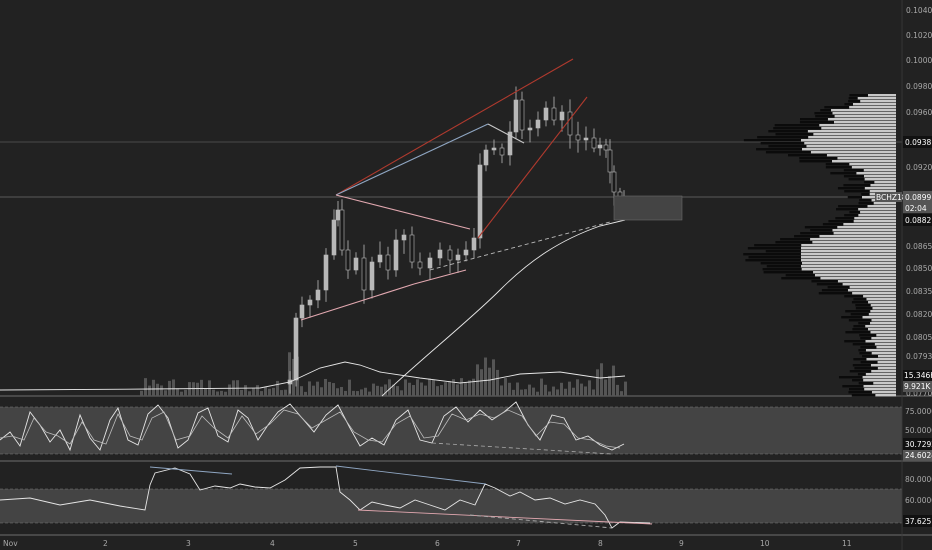  I want to click on time-label: 3, so click(188, 543).